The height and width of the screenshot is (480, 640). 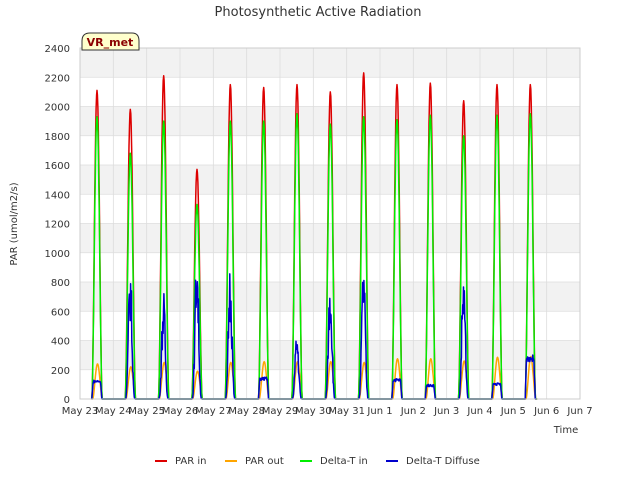 What do you see at coordinates (146, 411) in the screenshot?
I see `x-tick-label-2: May 25` at bounding box center [146, 411].